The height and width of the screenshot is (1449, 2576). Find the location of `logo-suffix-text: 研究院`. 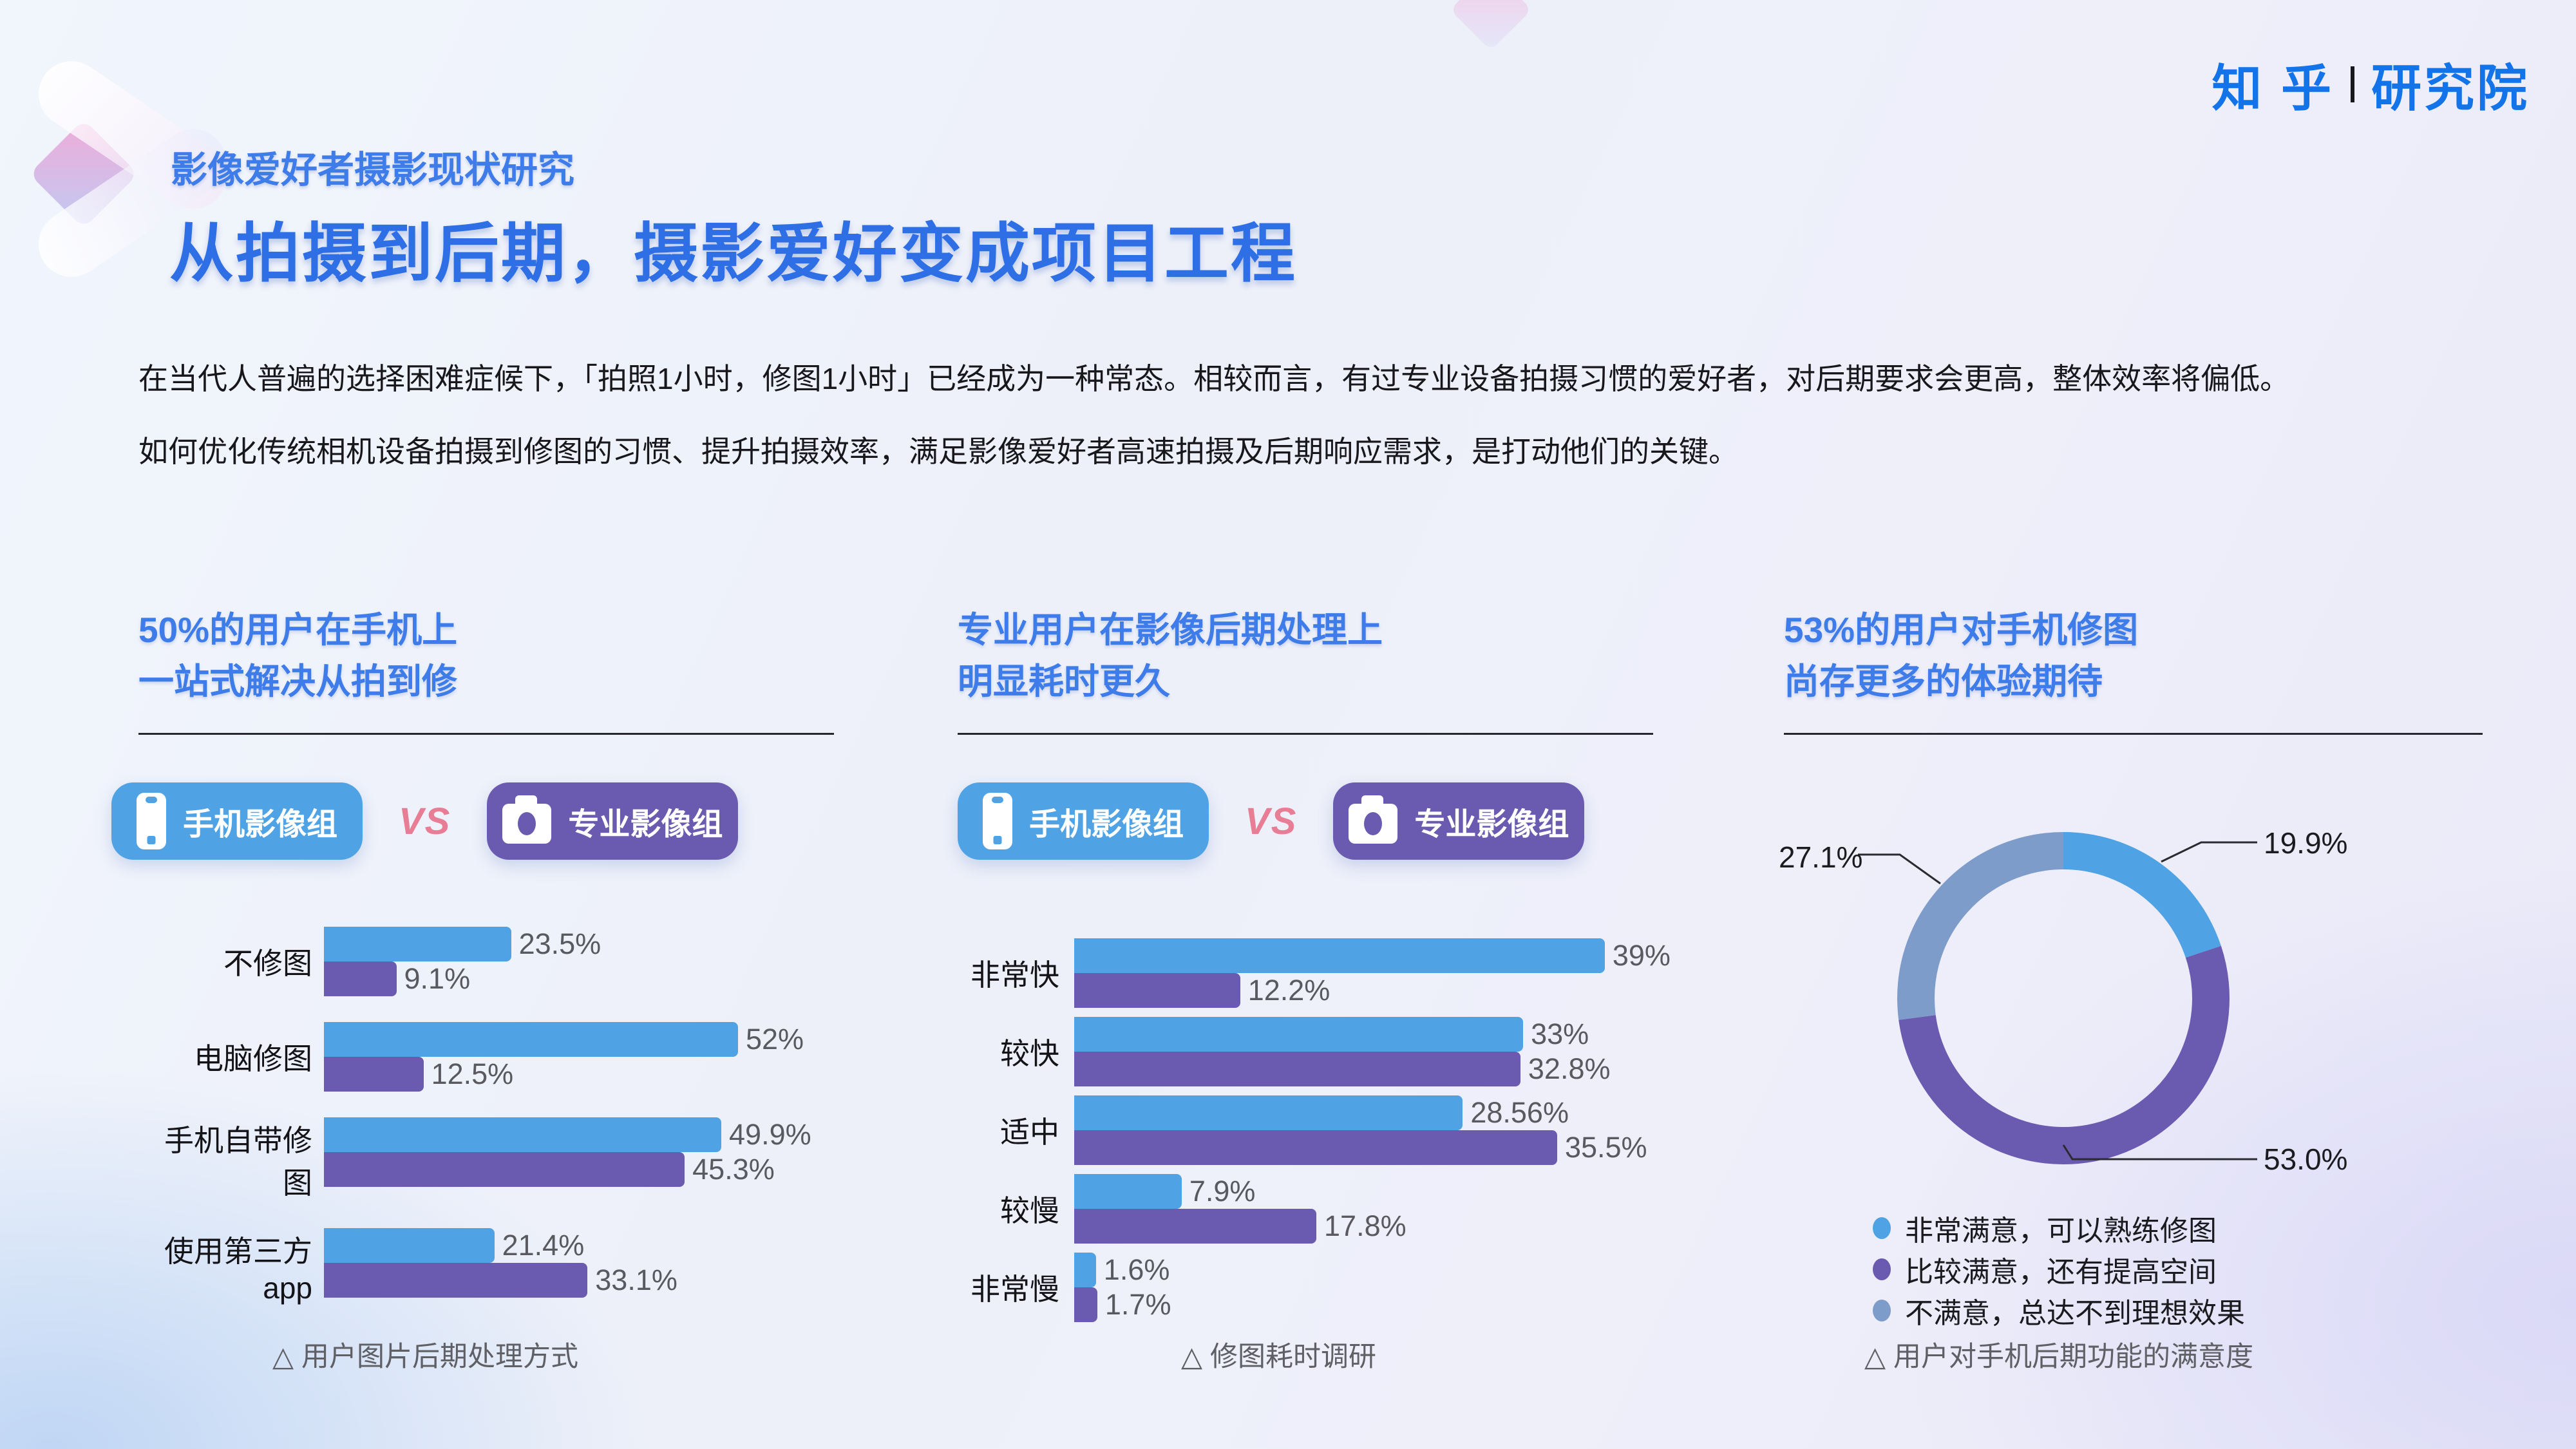

logo-suffix-text: 研究院 is located at coordinates (2450, 88).